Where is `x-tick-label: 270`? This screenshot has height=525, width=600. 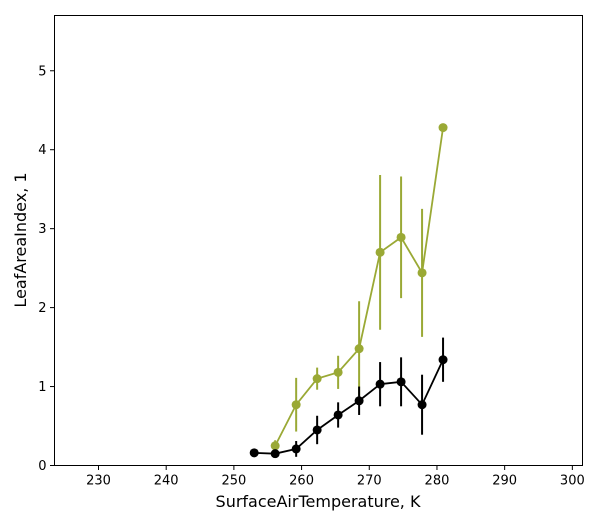 x-tick-label: 270 is located at coordinates (369, 481).